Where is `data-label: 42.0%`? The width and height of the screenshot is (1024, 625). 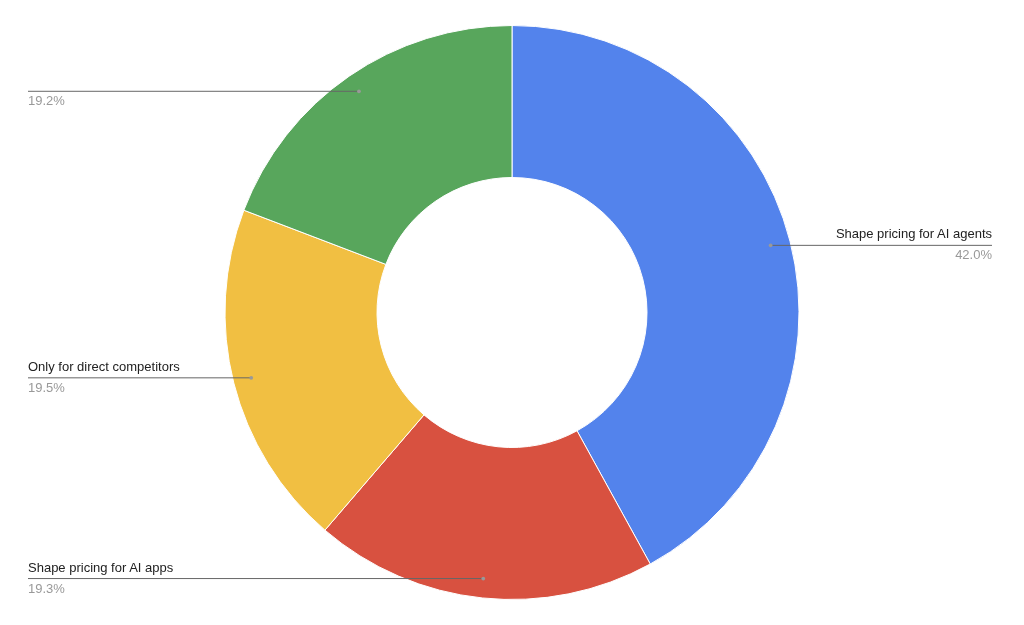 data-label: 42.0% is located at coordinates (974, 255).